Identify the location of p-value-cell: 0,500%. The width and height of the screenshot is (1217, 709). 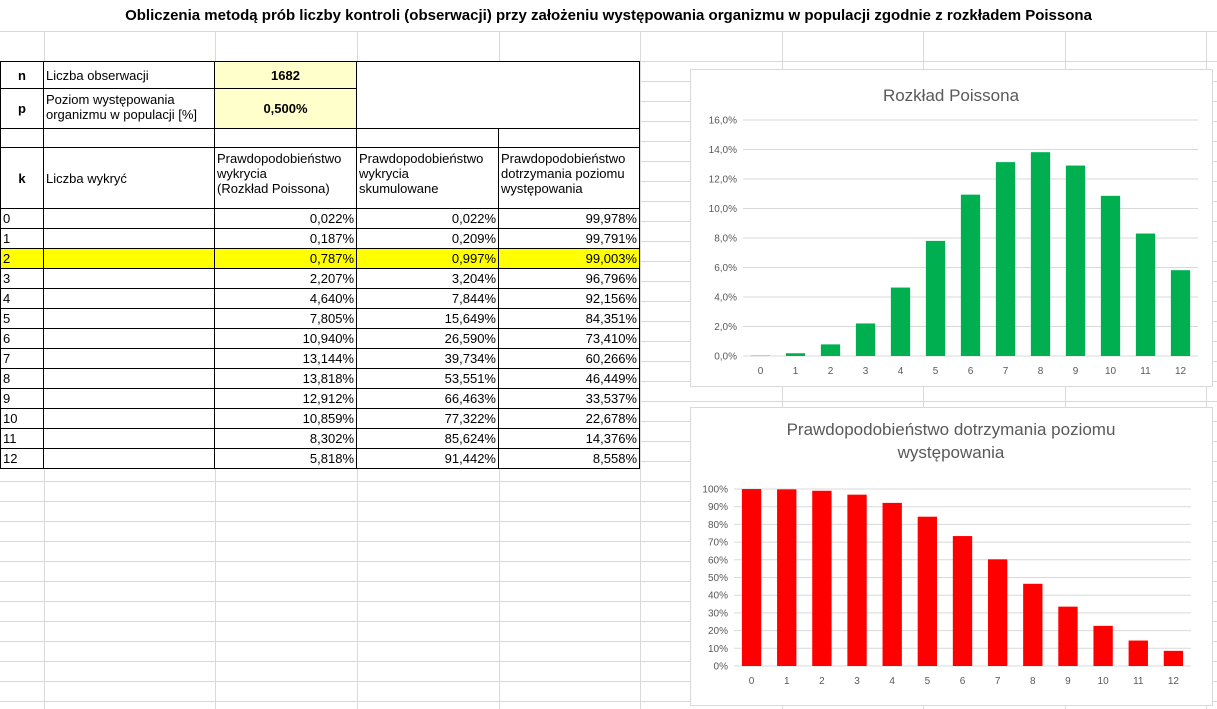
(286, 109).